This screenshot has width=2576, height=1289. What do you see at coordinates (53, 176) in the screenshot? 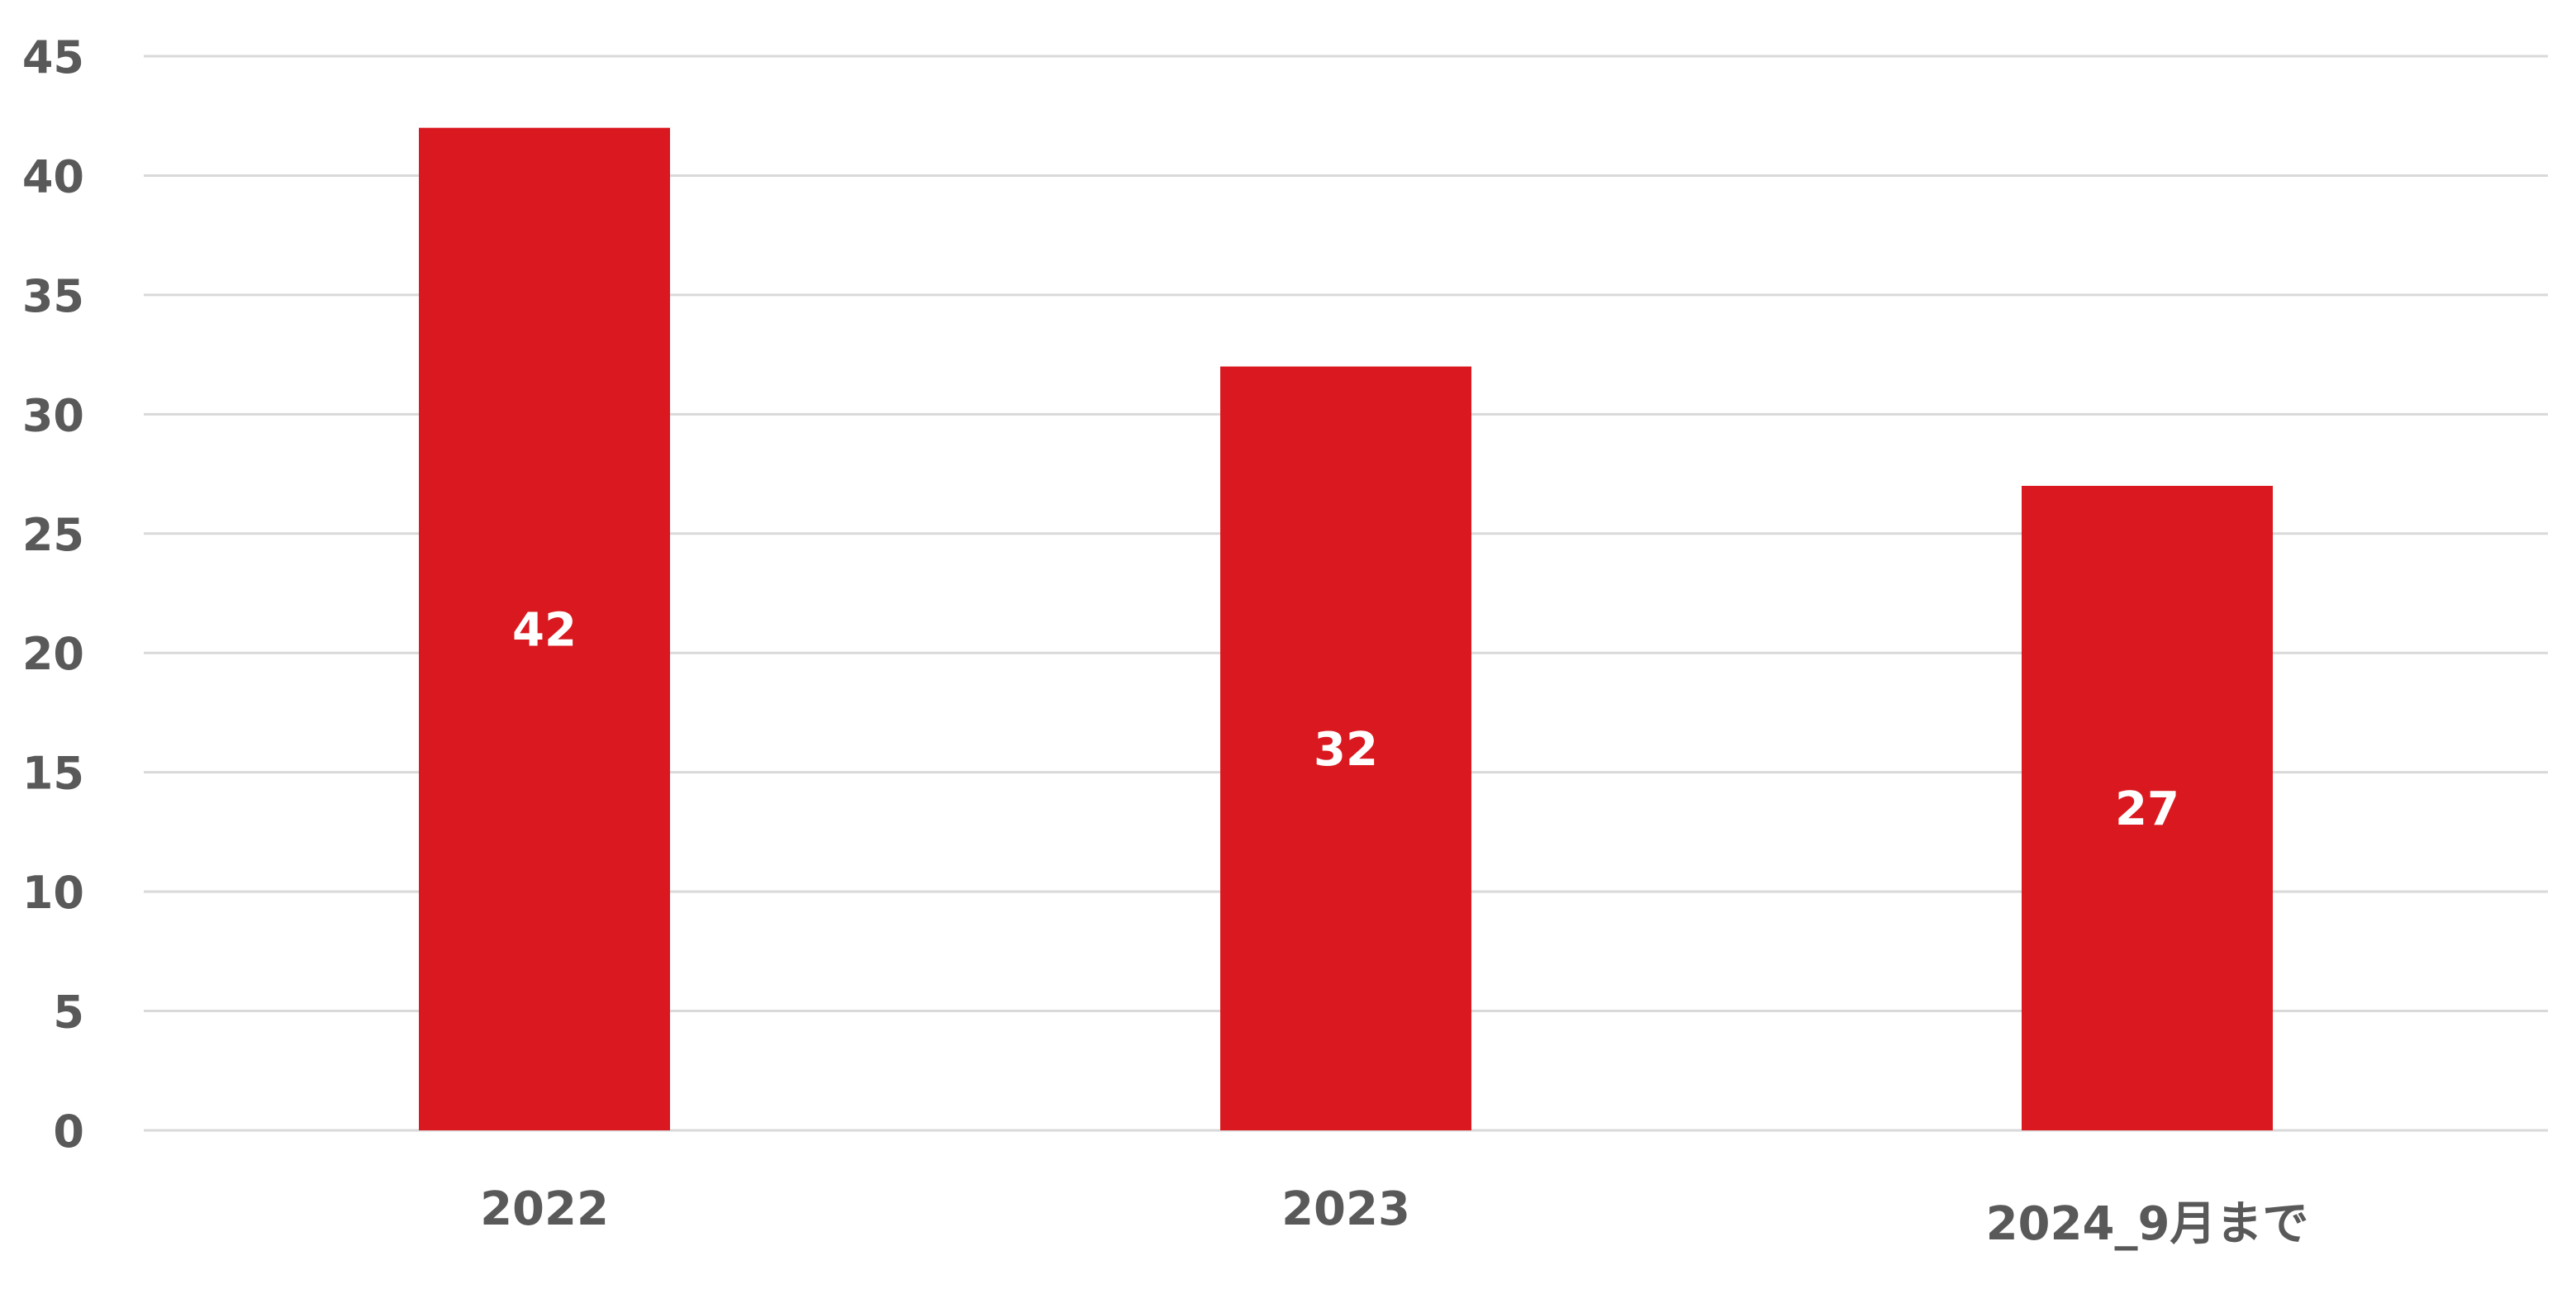
I see `y-tick-label: 40` at bounding box center [53, 176].